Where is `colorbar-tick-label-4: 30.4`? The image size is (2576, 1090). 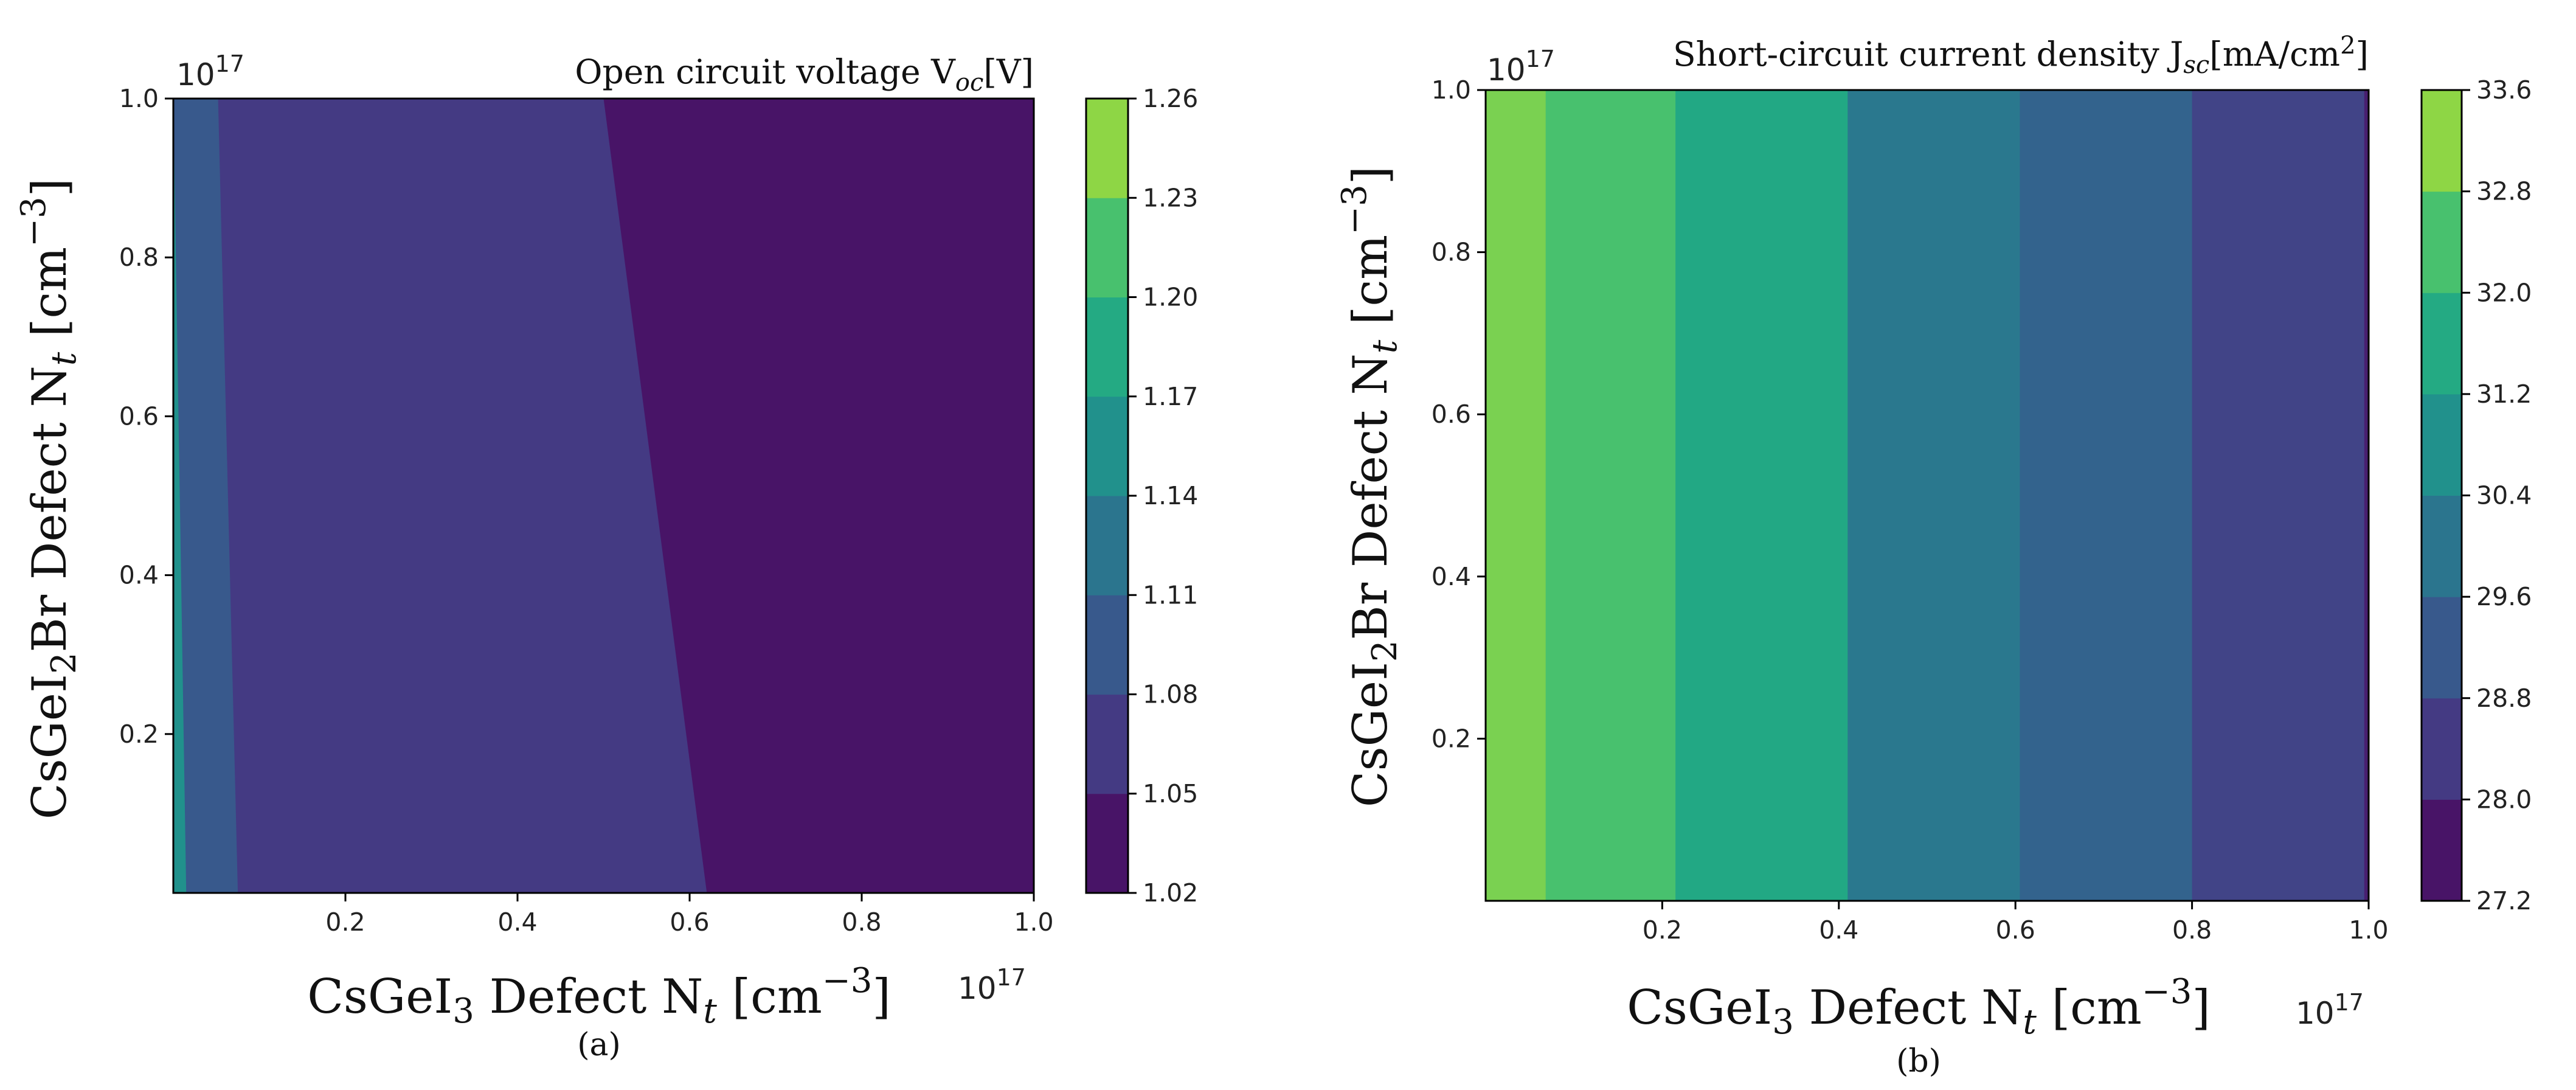 colorbar-tick-label-4: 30.4 is located at coordinates (2504, 496).